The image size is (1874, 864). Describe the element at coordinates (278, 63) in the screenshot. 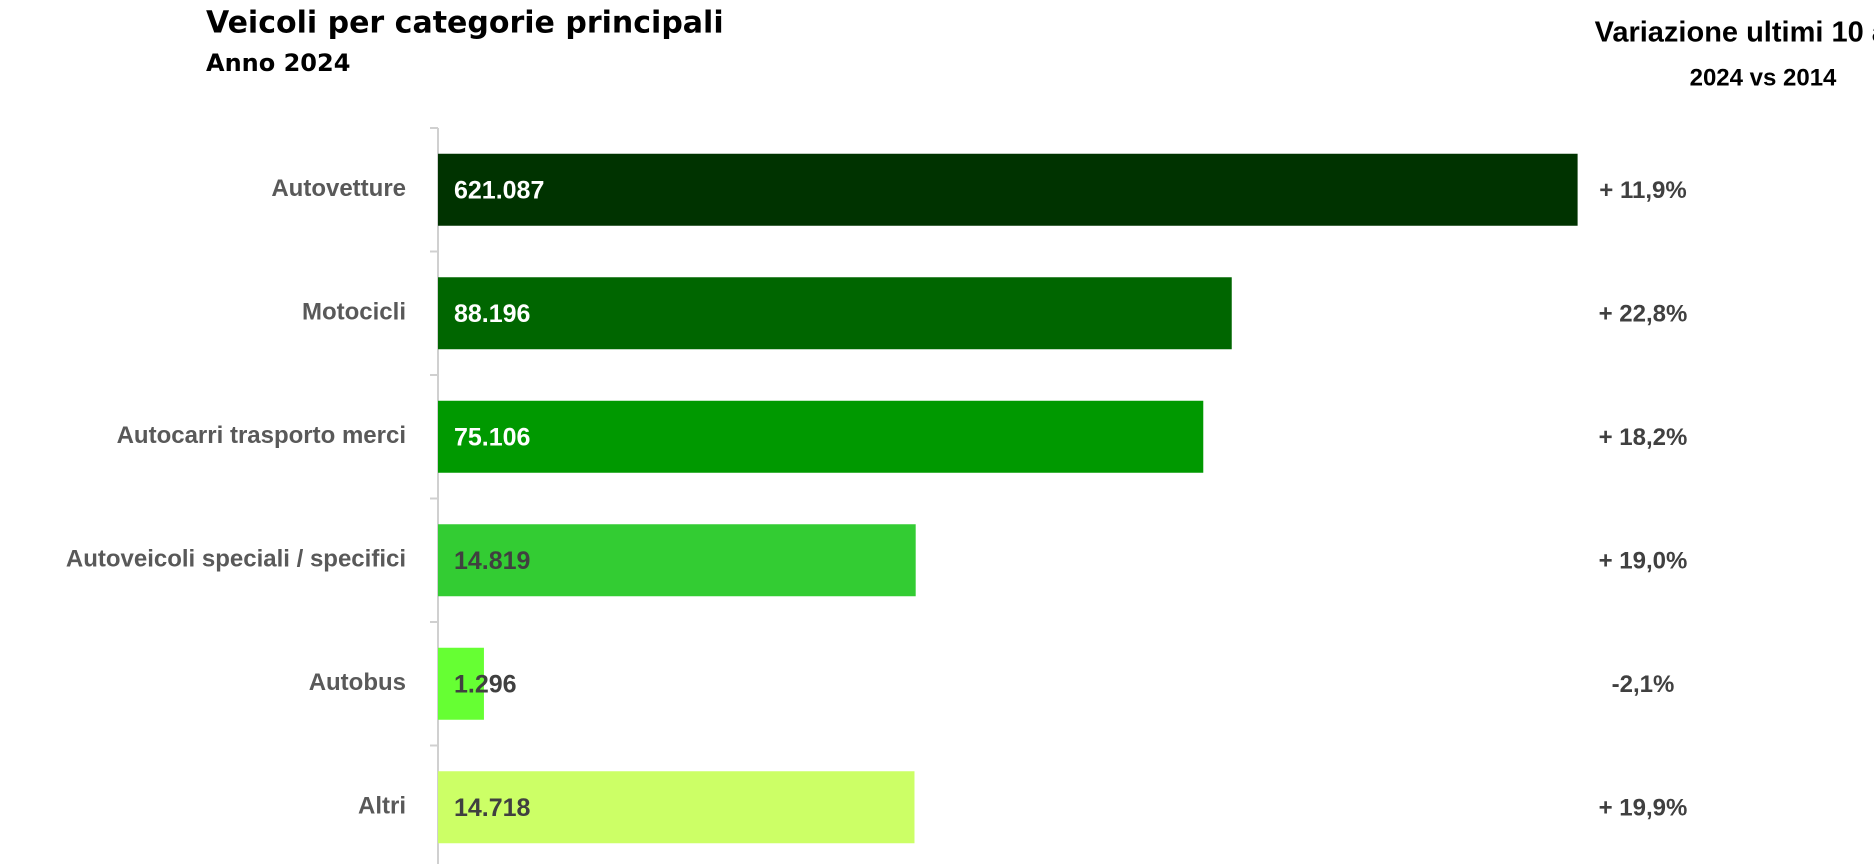

I see `chart-subtitle: Anno 2024` at that location.